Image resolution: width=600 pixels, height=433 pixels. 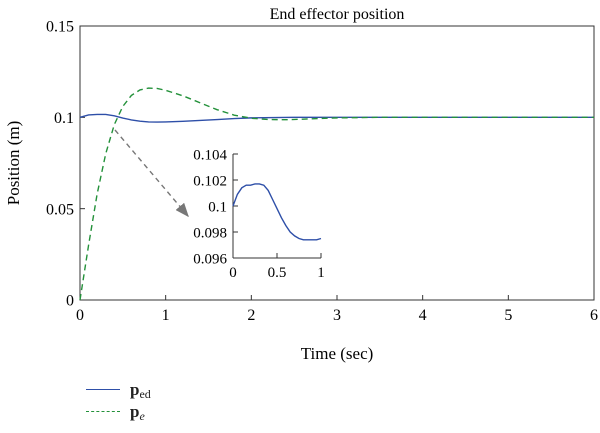 I want to click on inset-x-tick-label: 0.5, so click(x=277, y=273).